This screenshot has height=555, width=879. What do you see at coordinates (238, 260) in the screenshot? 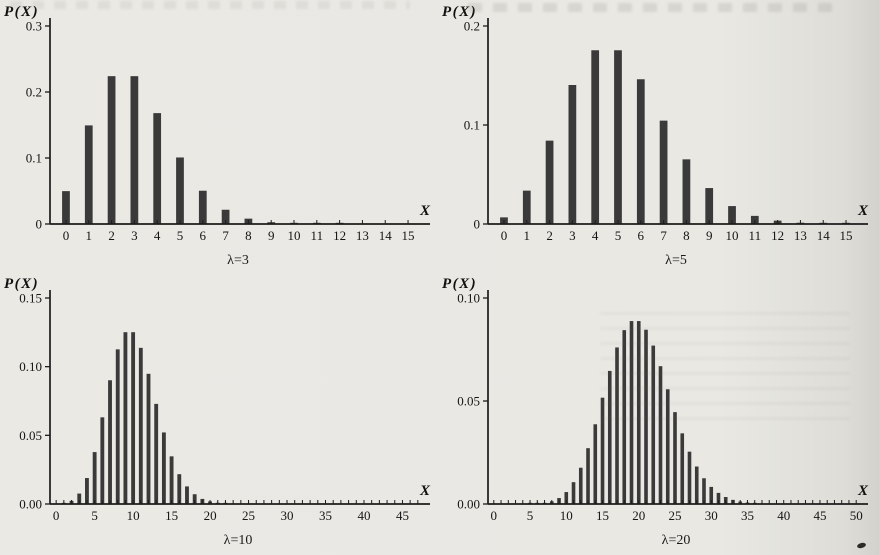
I see `chart-caption-lambda-3: λ=3` at bounding box center [238, 260].